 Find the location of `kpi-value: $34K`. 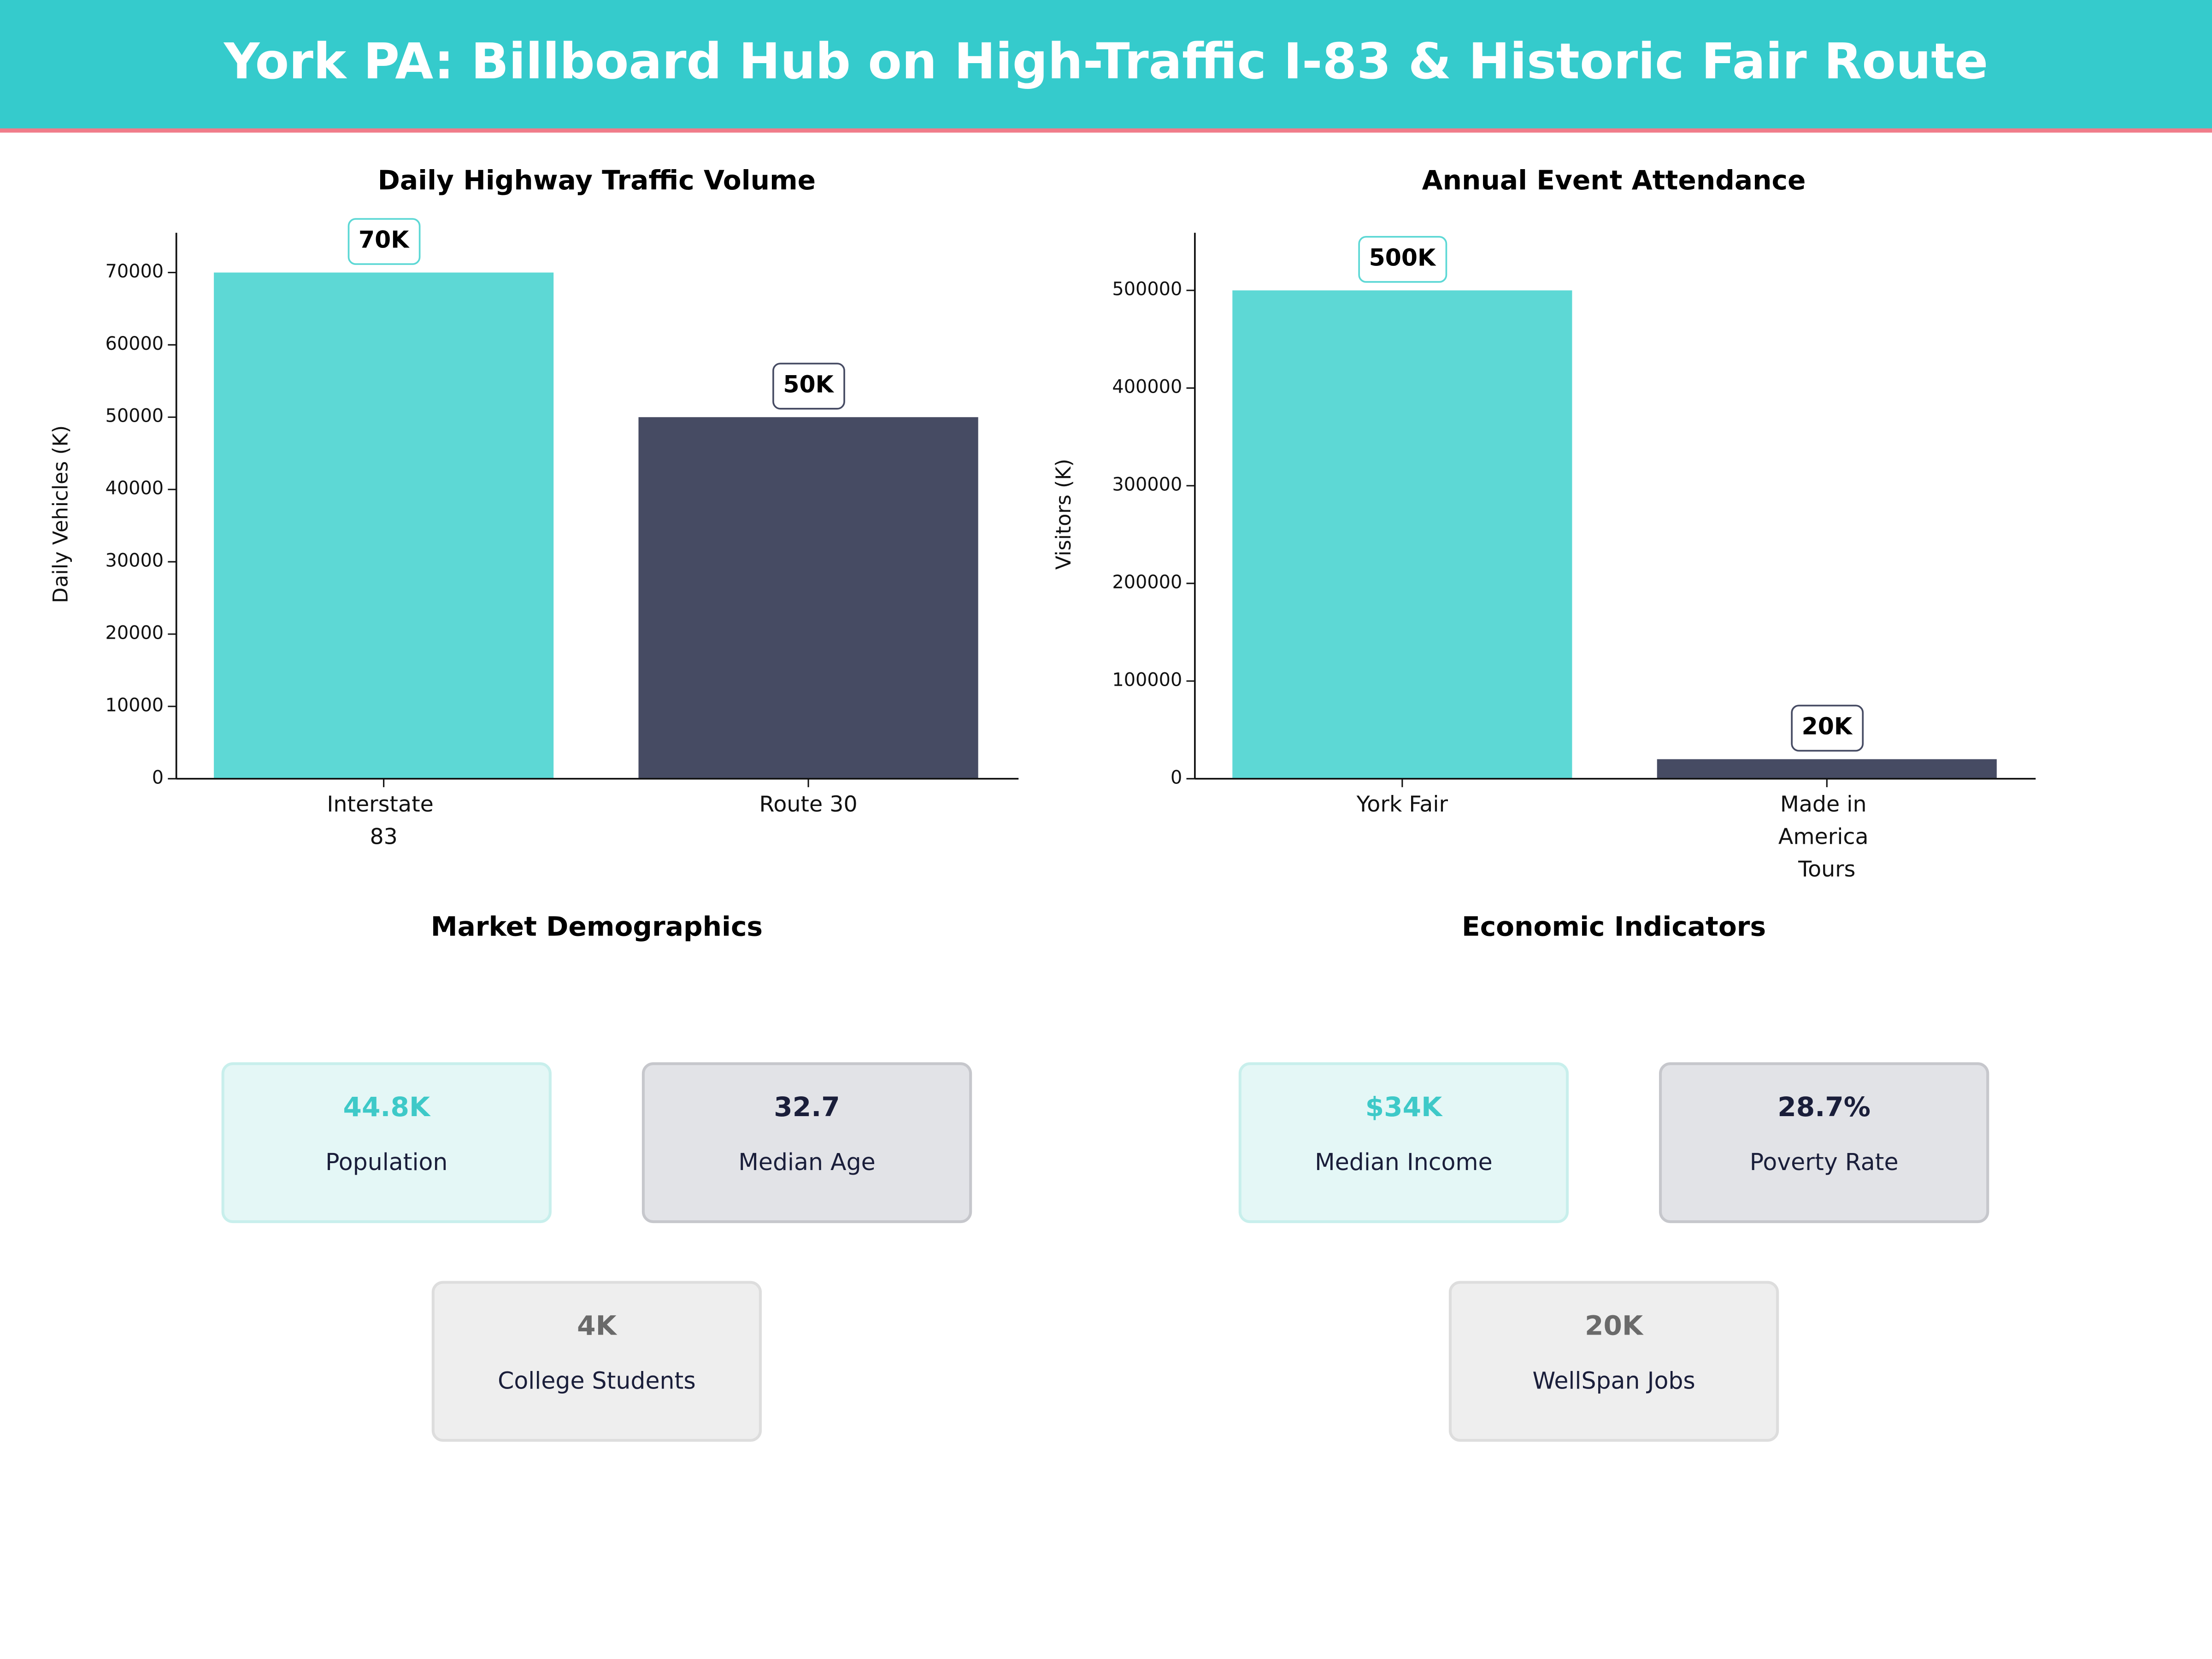

kpi-value: $34K is located at coordinates (1404, 1107).